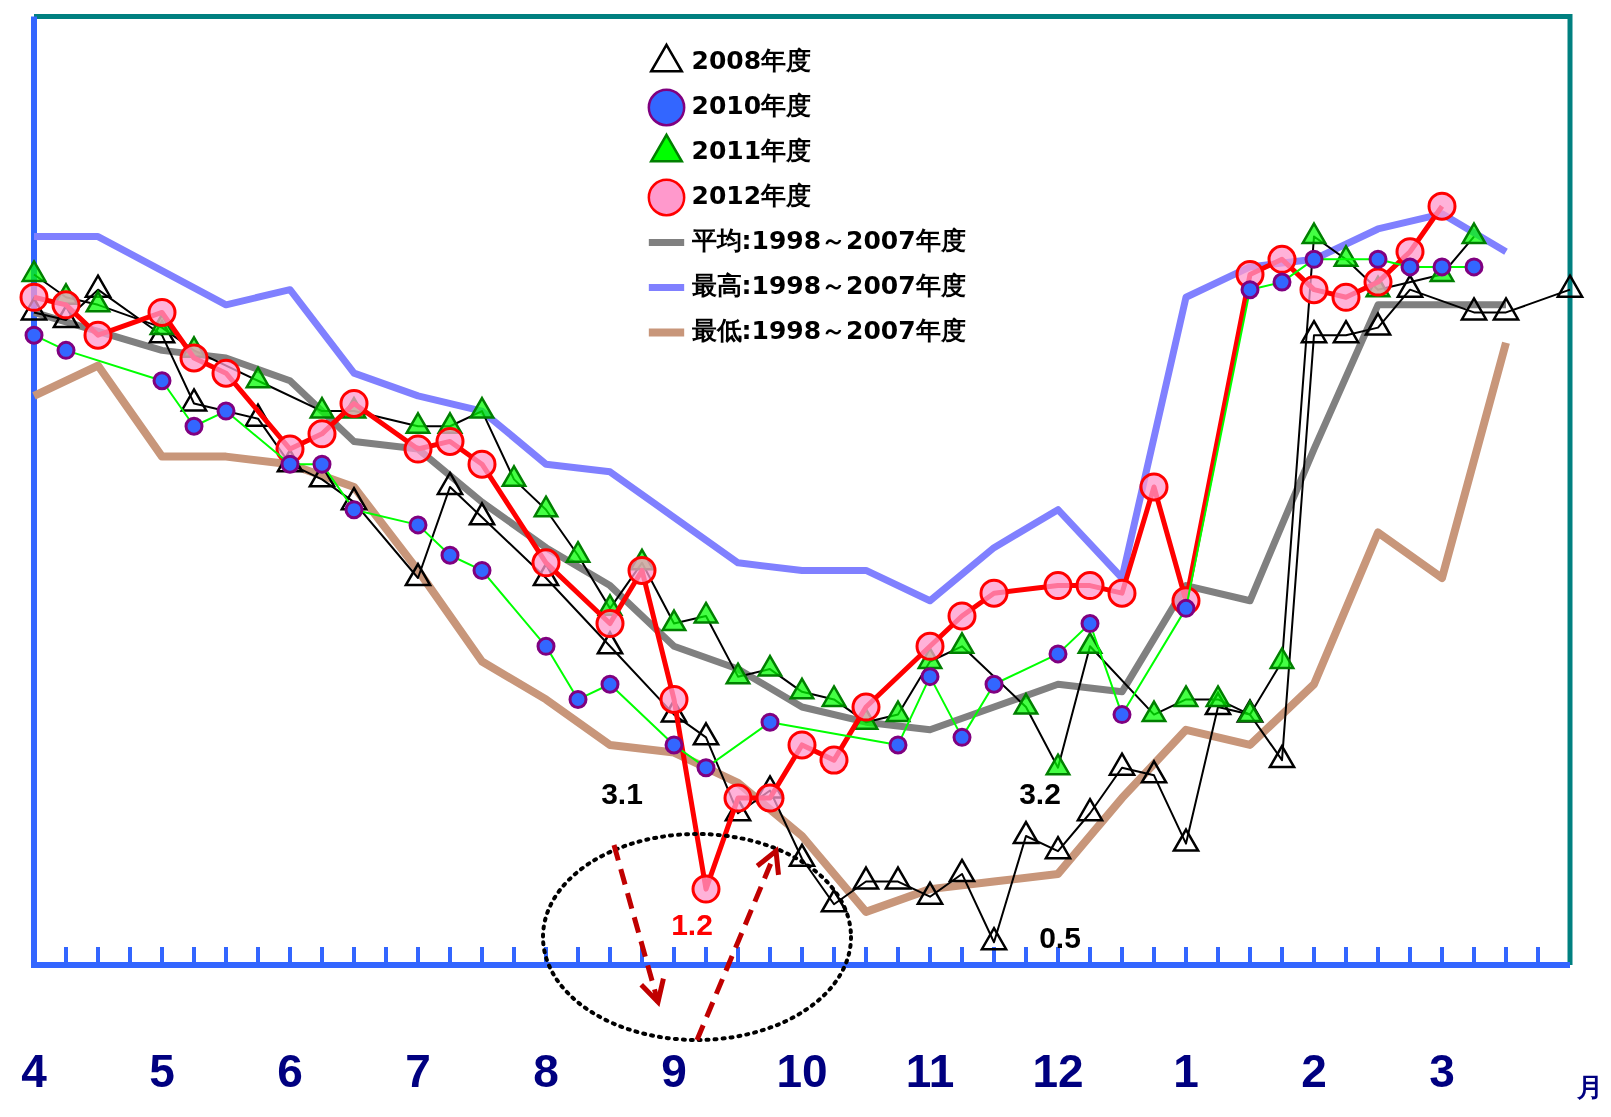  I want to click on legend-label: 2011年度, so click(751, 150).